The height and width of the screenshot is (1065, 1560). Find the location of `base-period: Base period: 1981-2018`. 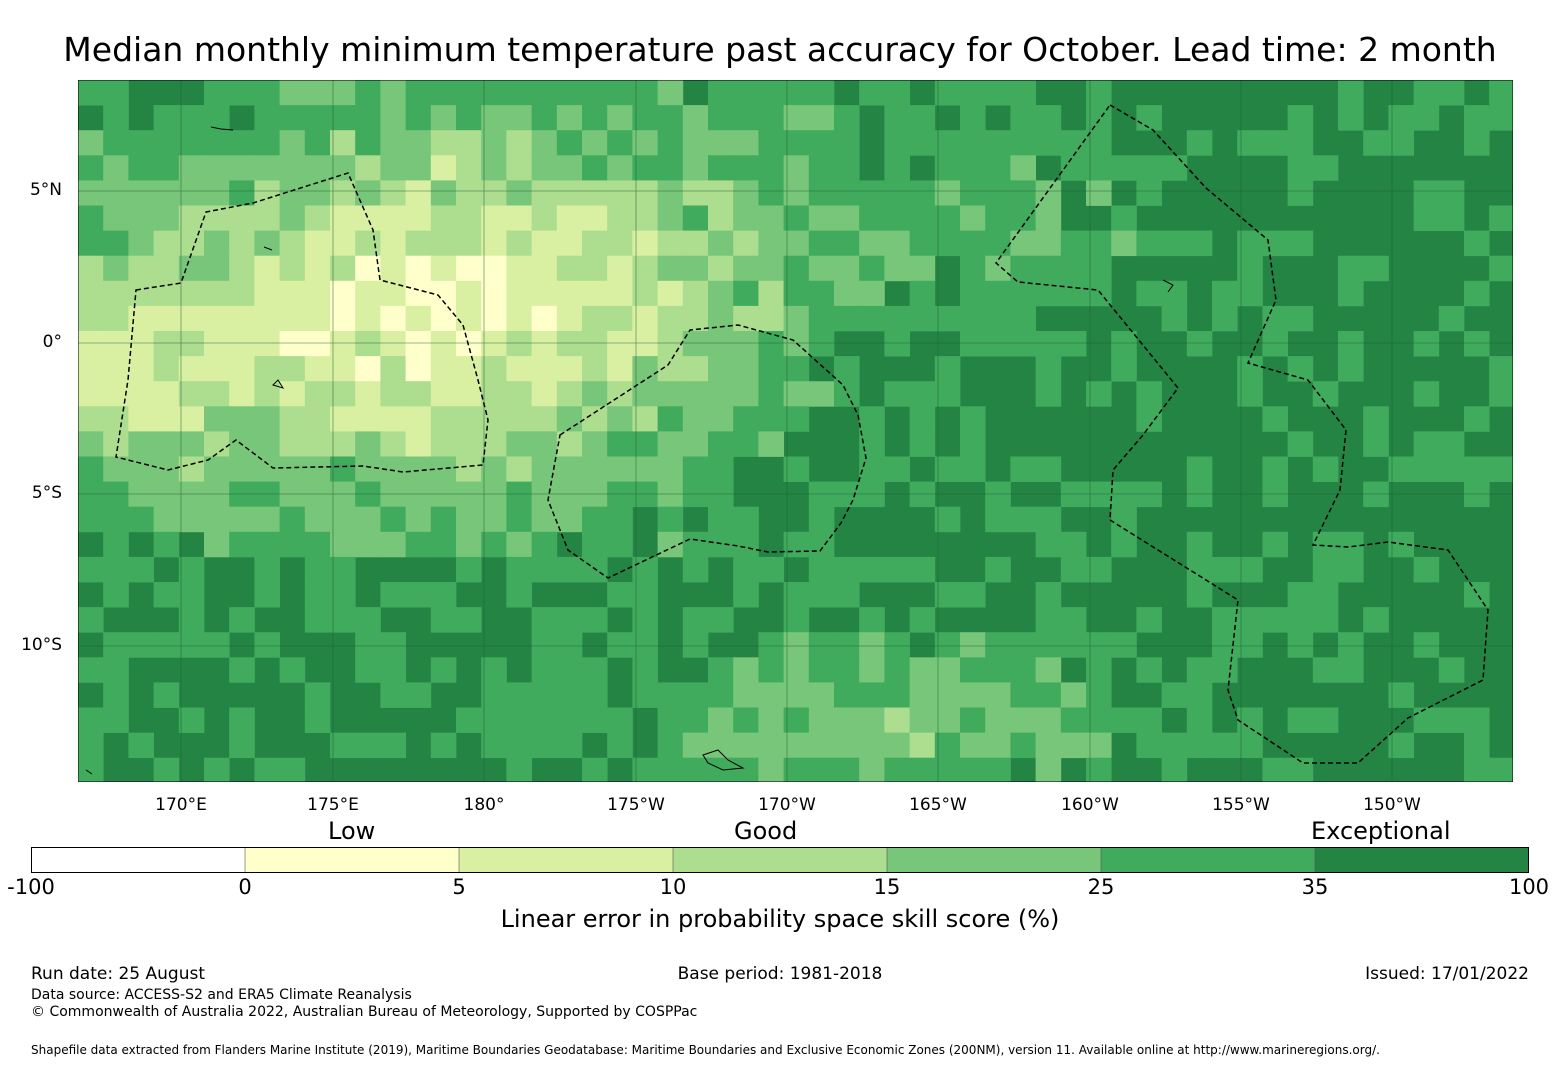

base-period: Base period: 1981-2018 is located at coordinates (780, 974).